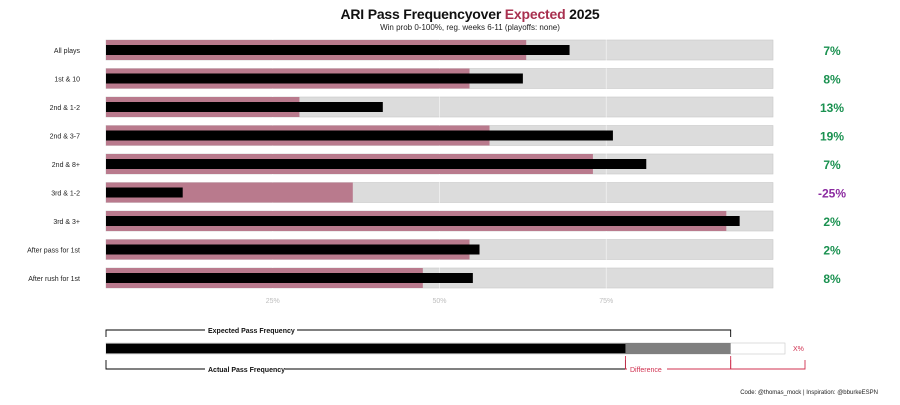 This screenshot has width=900, height=405. I want to click on difference-legend-label: Difference, so click(646, 370).